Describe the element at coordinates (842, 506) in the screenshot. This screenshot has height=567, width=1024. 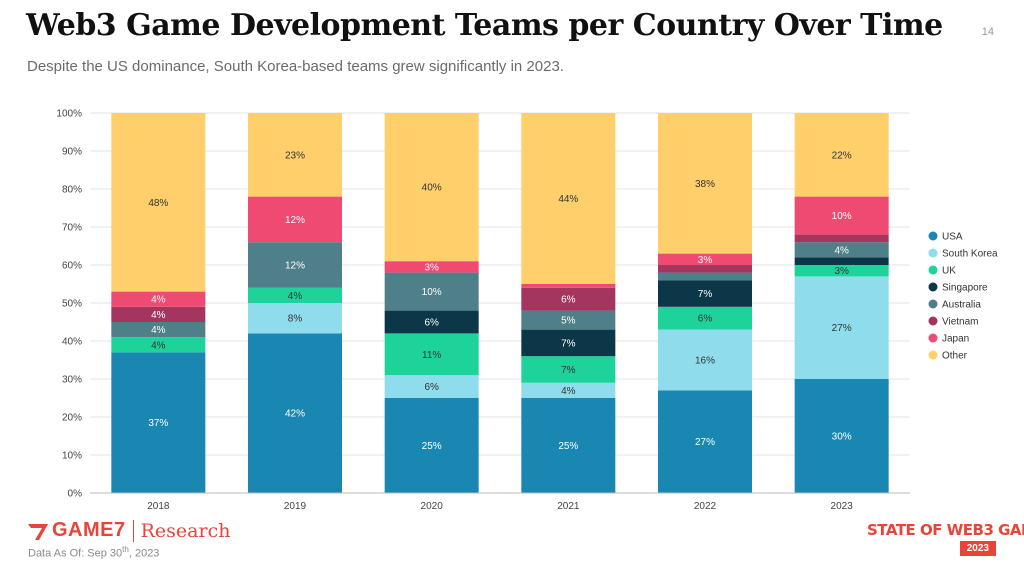
I see `x-tick-label: 2023` at that location.